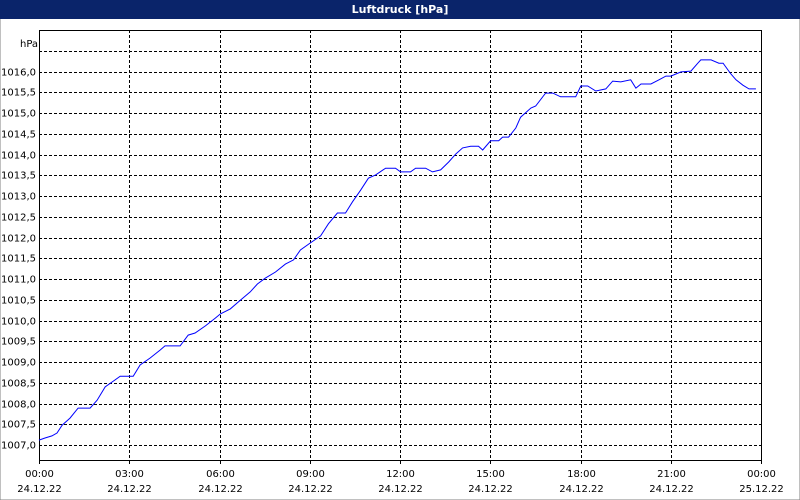  What do you see at coordinates (671, 474) in the screenshot?
I see `x-tick-label: 21:00` at bounding box center [671, 474].